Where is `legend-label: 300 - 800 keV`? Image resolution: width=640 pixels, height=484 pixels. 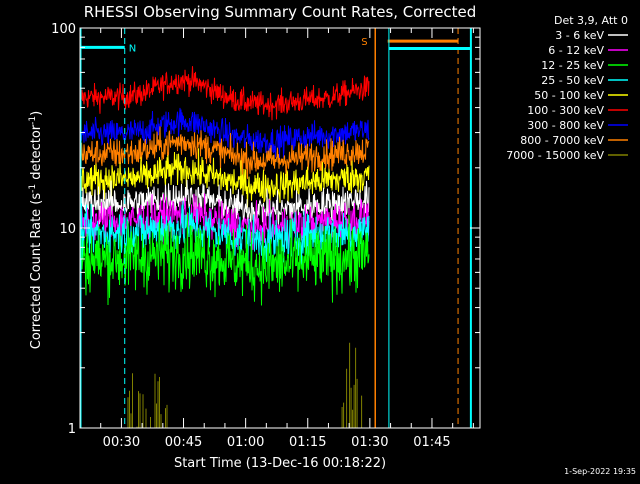
legend-label: 300 - 800 keV is located at coordinates (565, 125).